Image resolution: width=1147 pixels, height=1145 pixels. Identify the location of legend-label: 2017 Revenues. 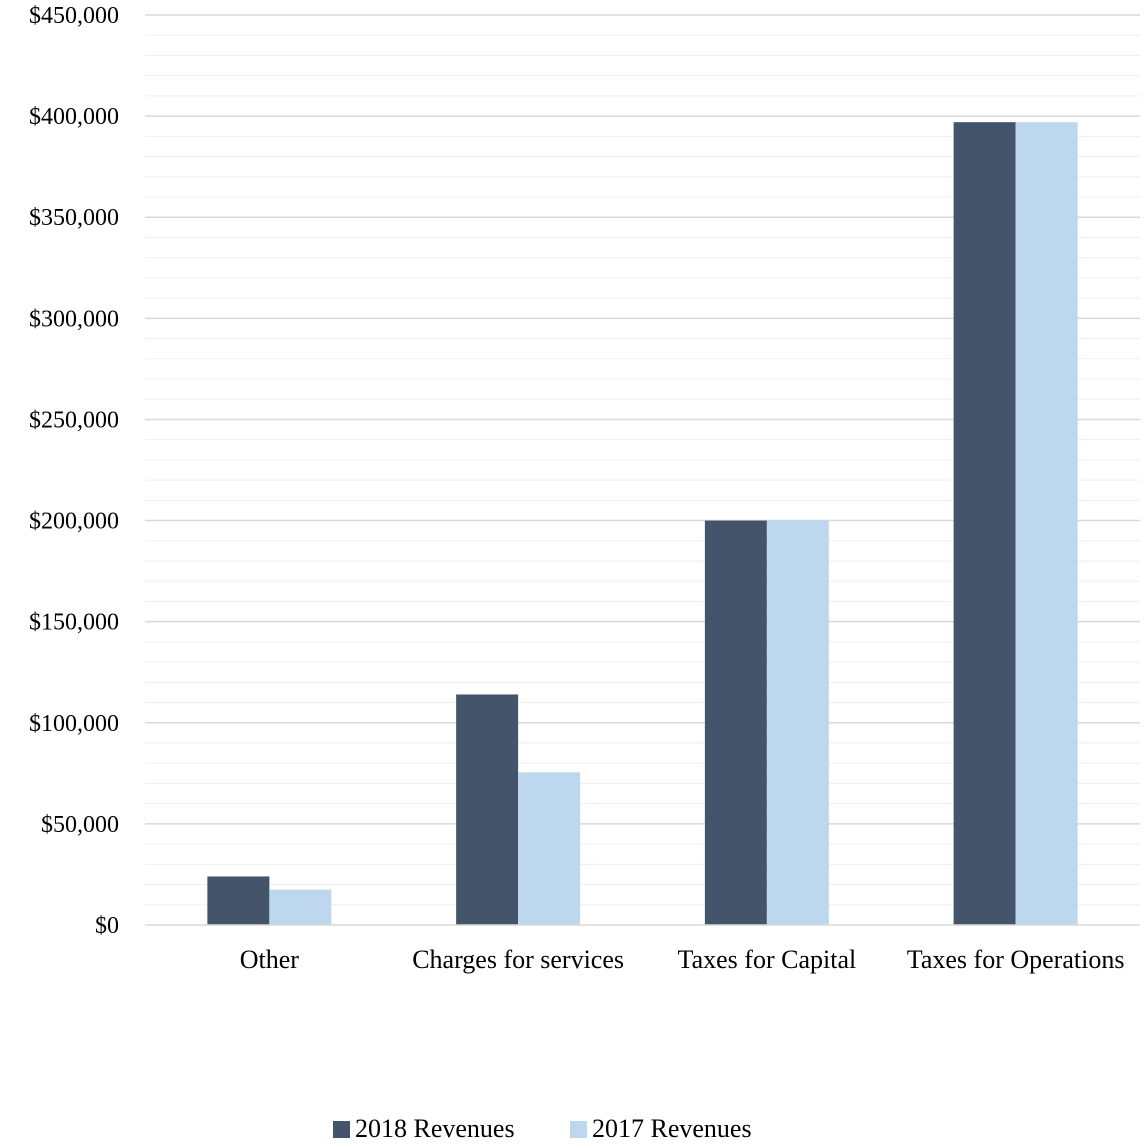
(672, 1128).